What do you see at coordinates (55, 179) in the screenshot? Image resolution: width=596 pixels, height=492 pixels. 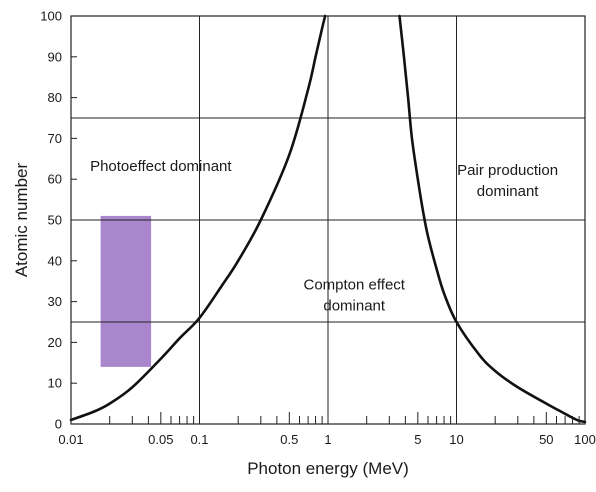 I see `y-tick-label: 60` at bounding box center [55, 179].